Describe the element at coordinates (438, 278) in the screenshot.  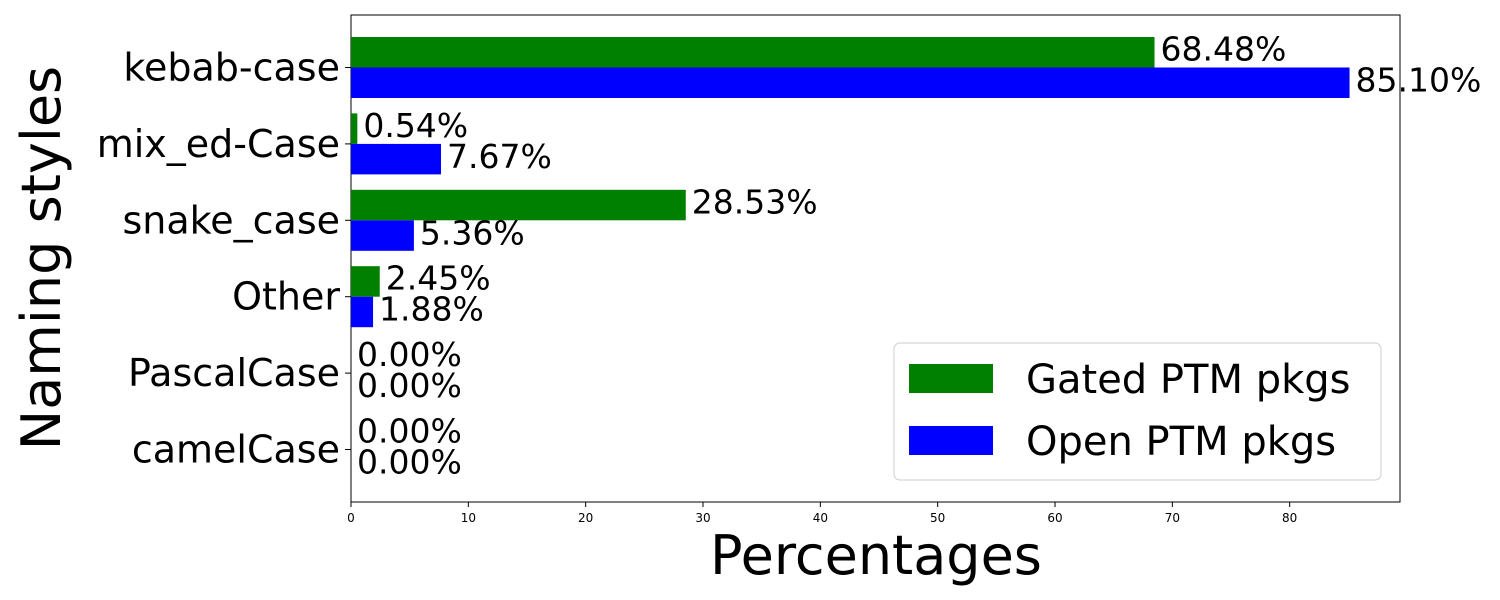
I see `data-label: 2.45%` at that location.